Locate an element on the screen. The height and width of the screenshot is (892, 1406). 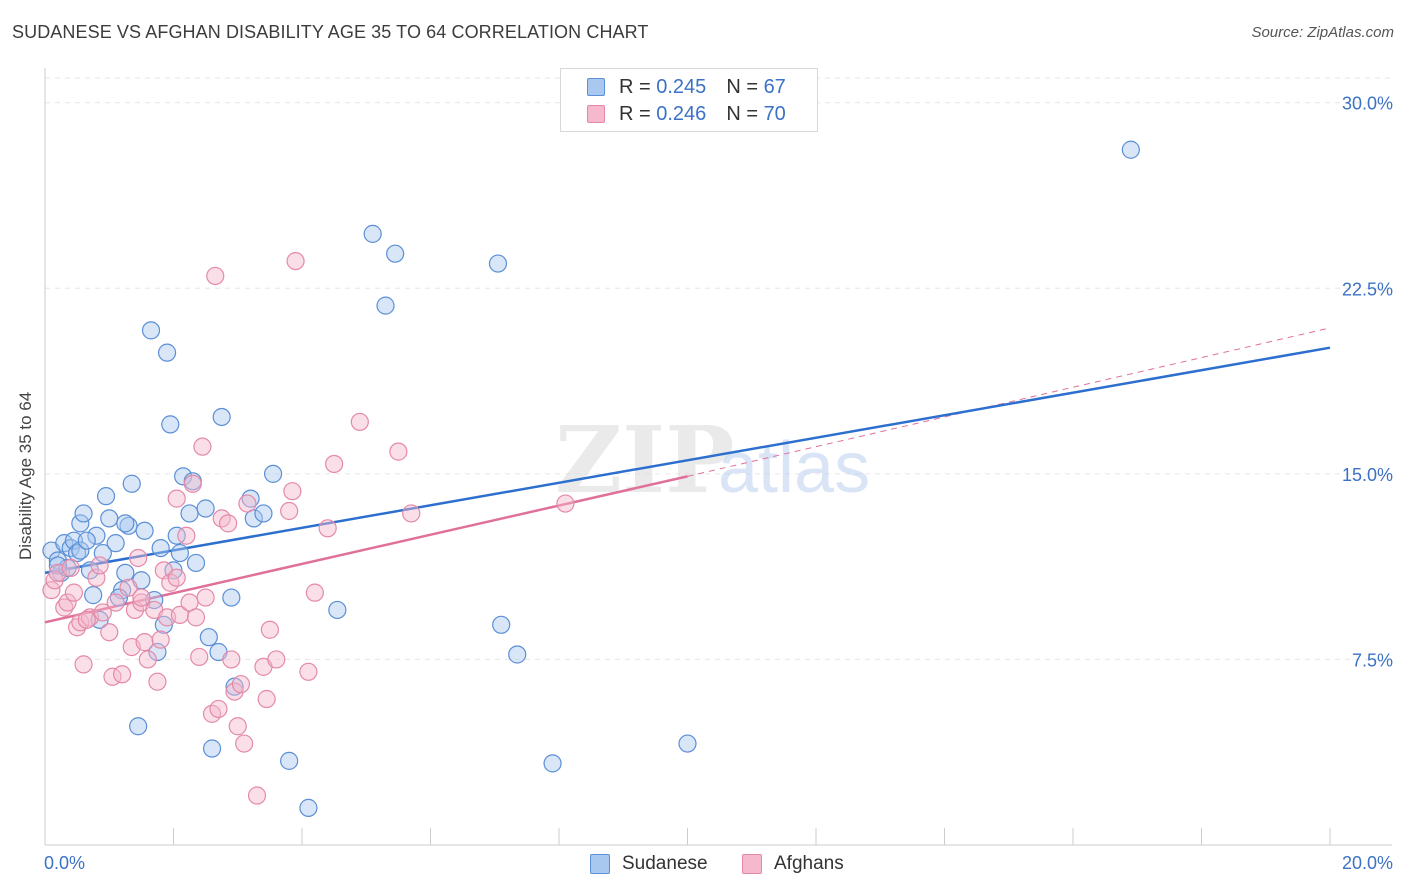
legend-item-sudanese: Sudanese is located at coordinates (649, 864).